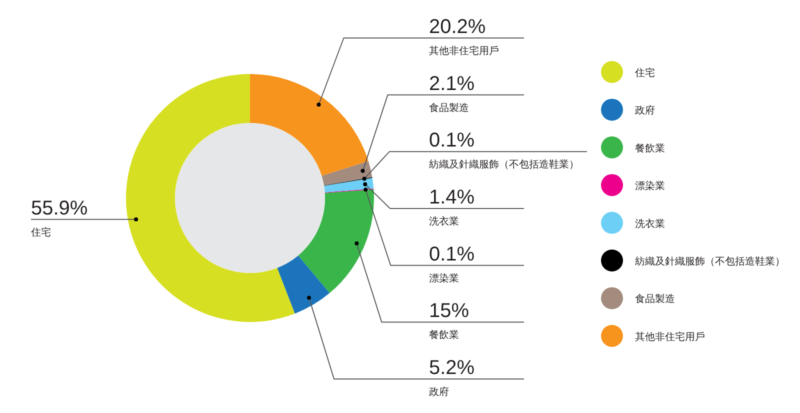 The height and width of the screenshot is (413, 800). What do you see at coordinates (650, 186) in the screenshot?
I see `legend-label: 漂染業` at bounding box center [650, 186].